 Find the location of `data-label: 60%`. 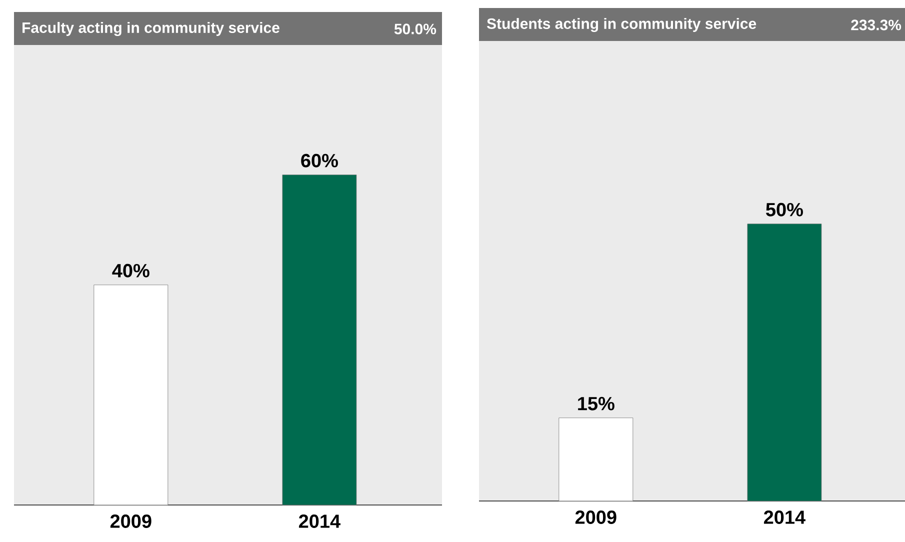

data-label: 60% is located at coordinates (319, 161).